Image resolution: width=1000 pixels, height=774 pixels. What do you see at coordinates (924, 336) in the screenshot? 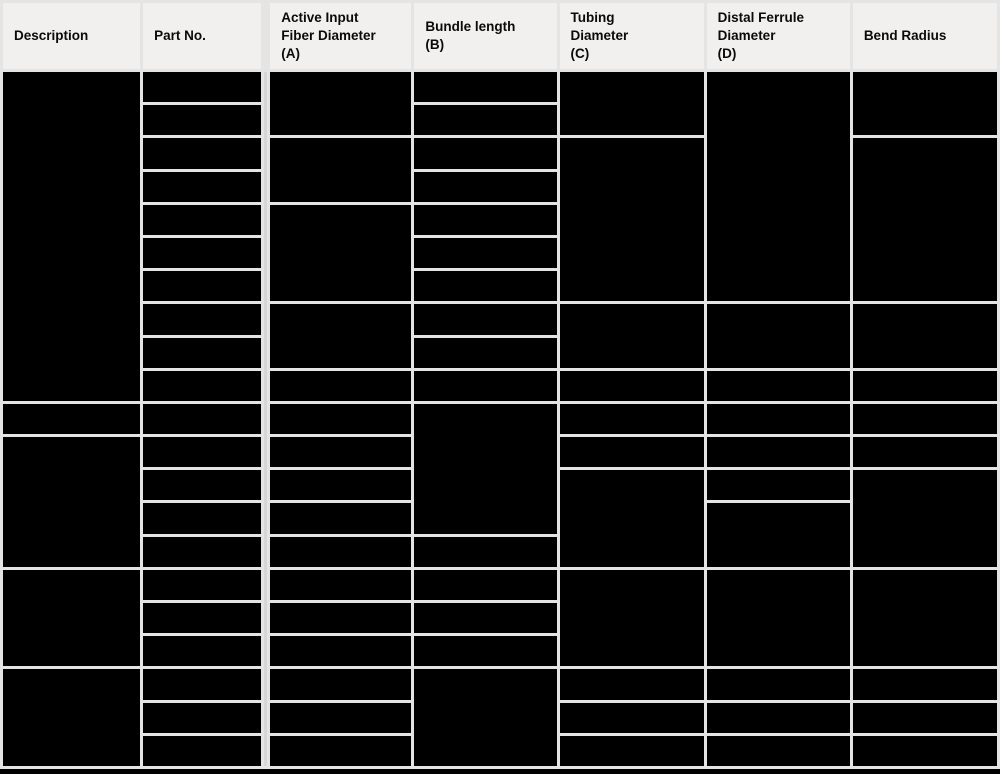
I see `cell-bend_radius-r8` at bounding box center [924, 336].